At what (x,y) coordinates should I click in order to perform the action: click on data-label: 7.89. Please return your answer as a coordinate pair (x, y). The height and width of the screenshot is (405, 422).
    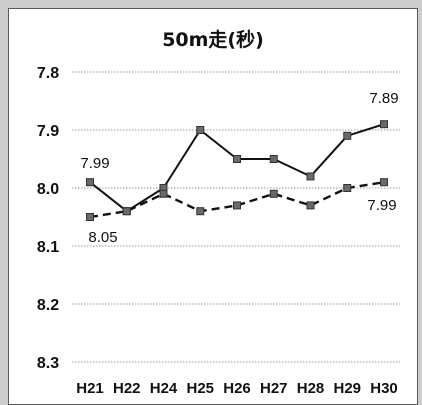
    Looking at the image, I should click on (383, 98).